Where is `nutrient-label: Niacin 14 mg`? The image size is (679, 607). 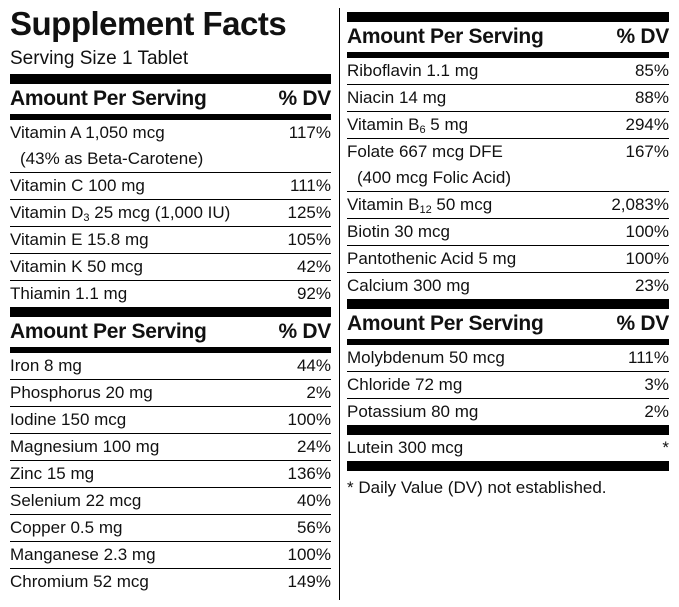
nutrient-label: Niacin 14 mg is located at coordinates (396, 98).